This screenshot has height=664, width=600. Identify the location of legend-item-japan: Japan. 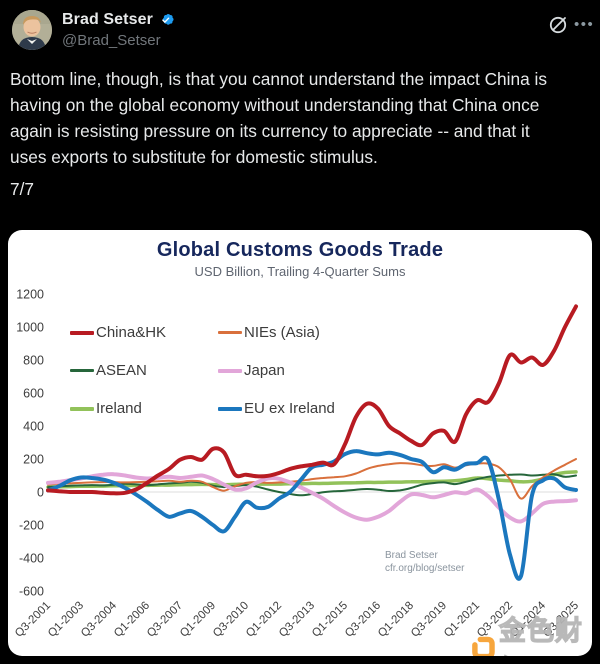
(276, 370).